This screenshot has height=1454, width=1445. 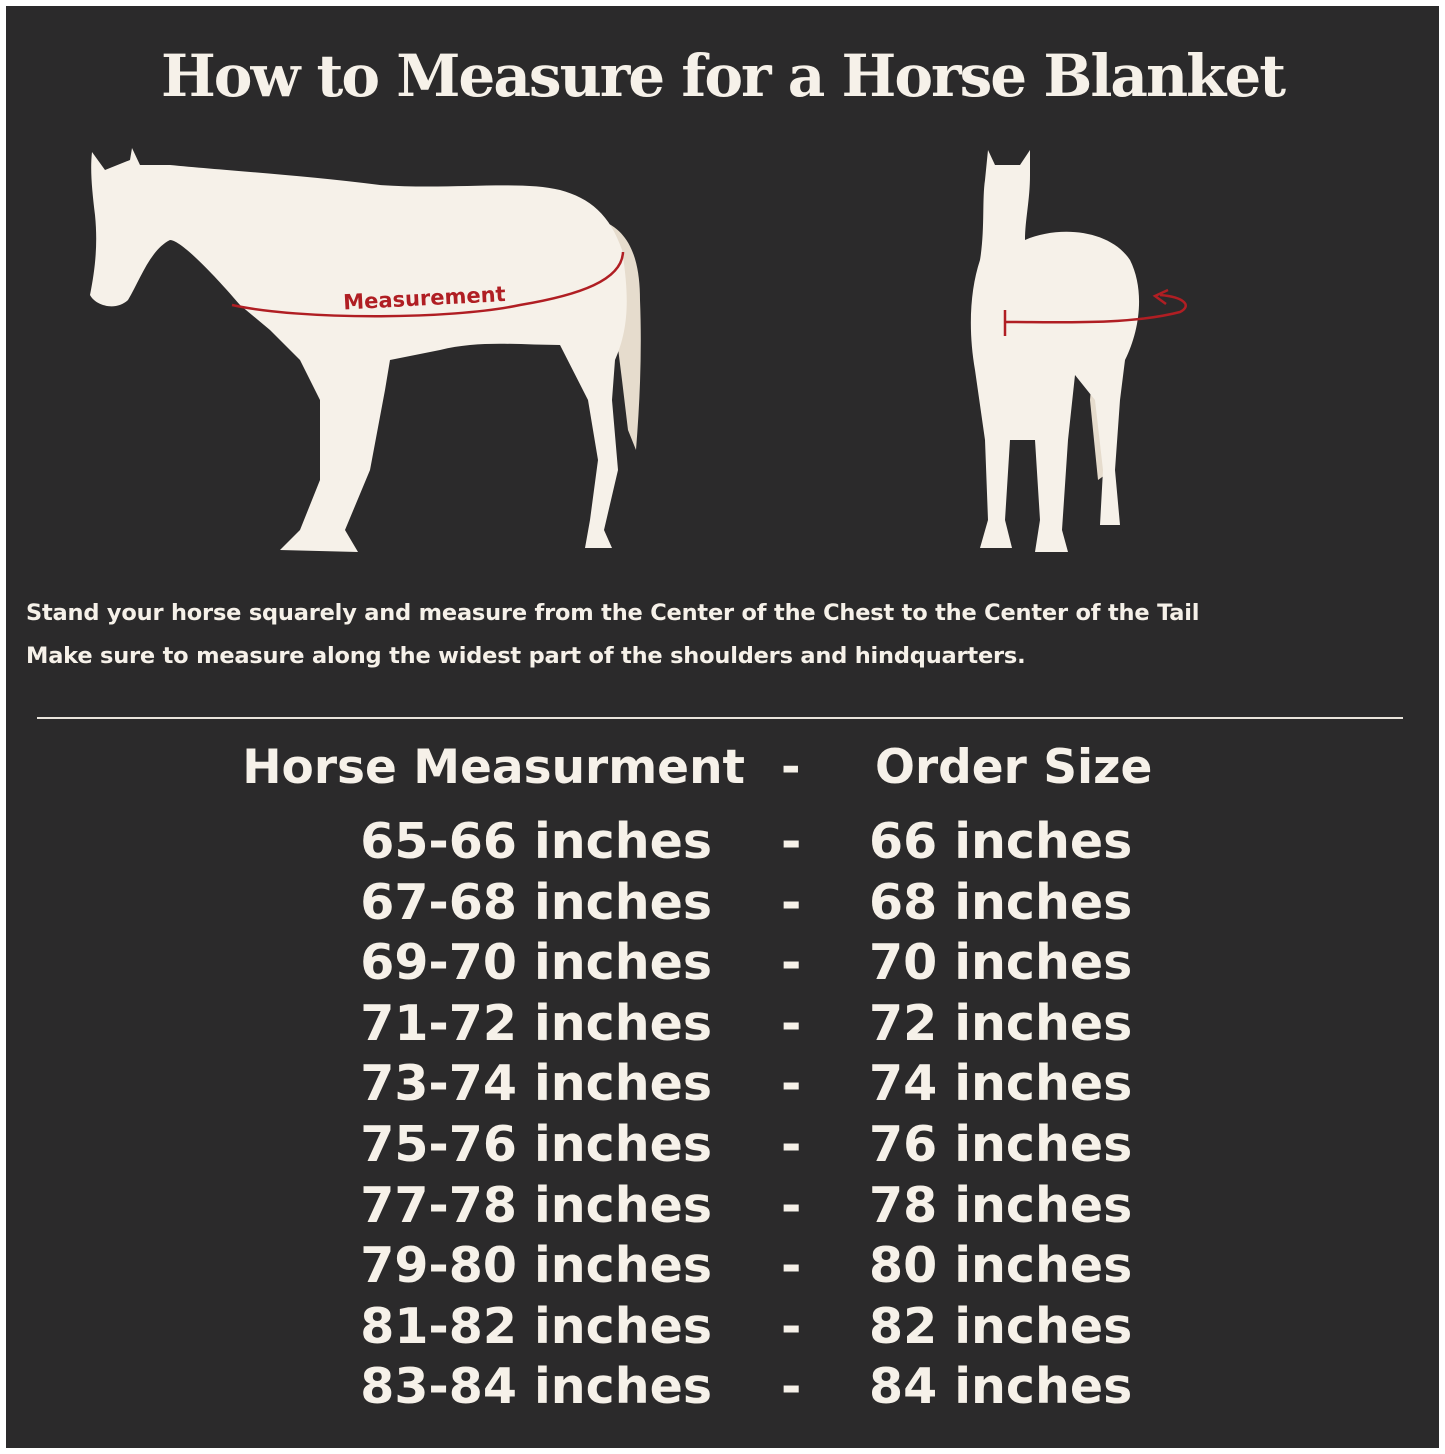 What do you see at coordinates (1001, 1144) in the screenshot?
I see `row-order-size: 76 inches` at bounding box center [1001, 1144].